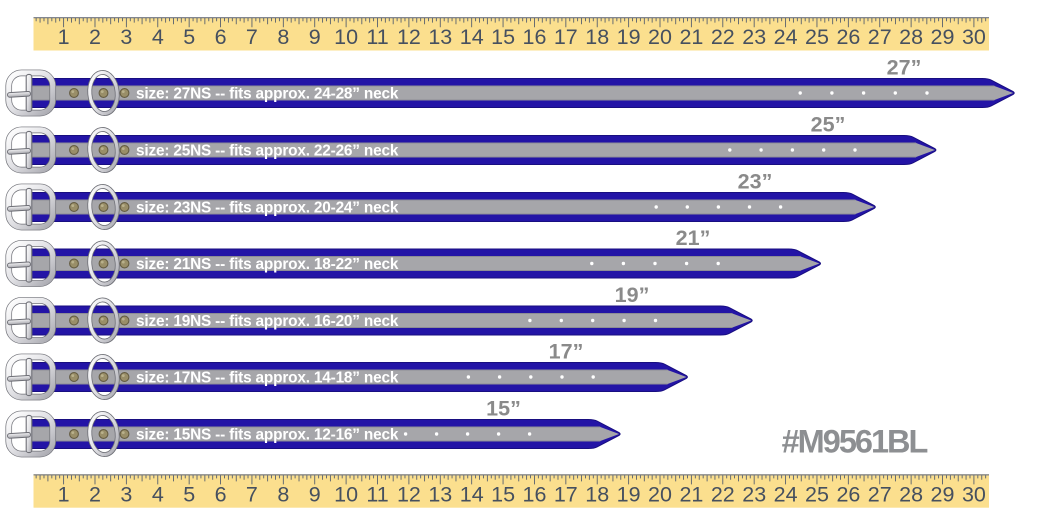 The width and height of the screenshot is (1039, 526). Describe the element at coordinates (267, 377) in the screenshot. I see `svg-text:size: 17NS -- fits approx. 14-: size: 17NS -- fits approx. 14-18” neck` at that location.